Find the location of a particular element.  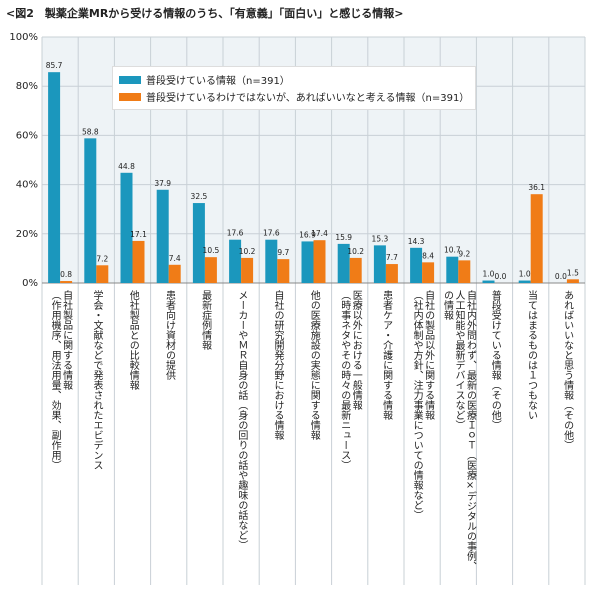

value-label: 1.5 is located at coordinates (573, 272).